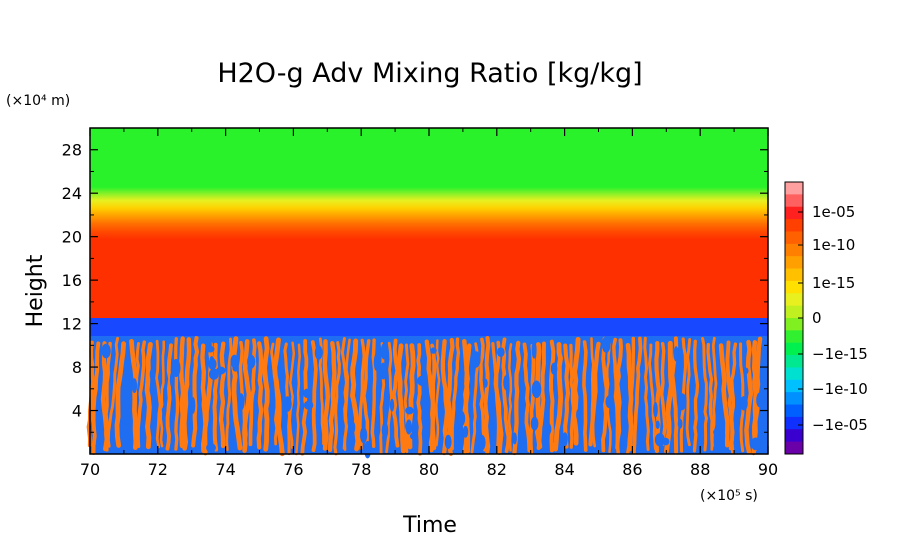 This screenshot has height=544, width=904. Describe the element at coordinates (35, 290) in the screenshot. I see `y-axis-label: Height` at that location.